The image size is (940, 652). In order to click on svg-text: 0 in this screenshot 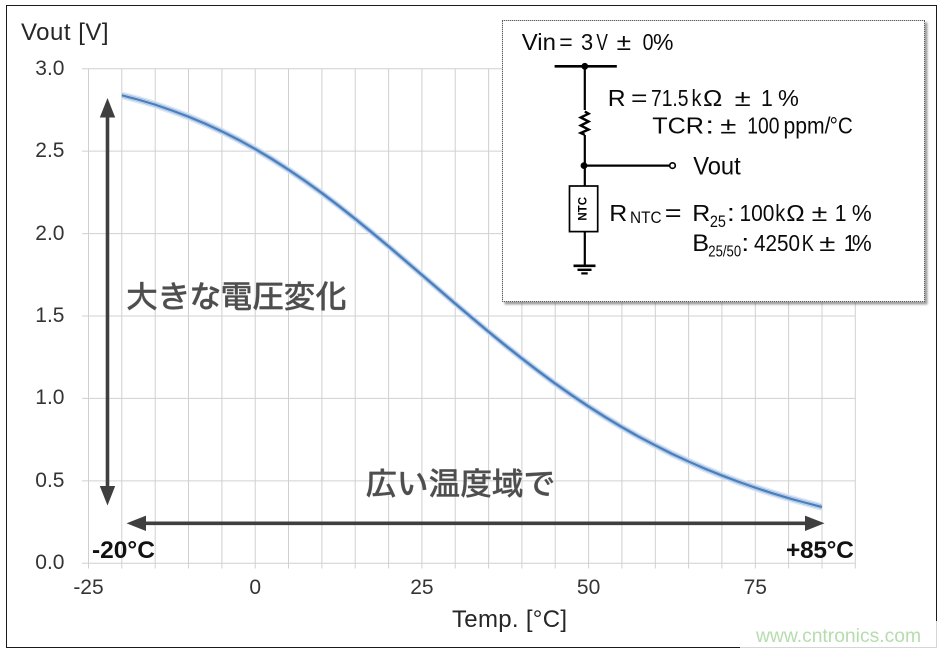, I will do `click(648, 42)`.